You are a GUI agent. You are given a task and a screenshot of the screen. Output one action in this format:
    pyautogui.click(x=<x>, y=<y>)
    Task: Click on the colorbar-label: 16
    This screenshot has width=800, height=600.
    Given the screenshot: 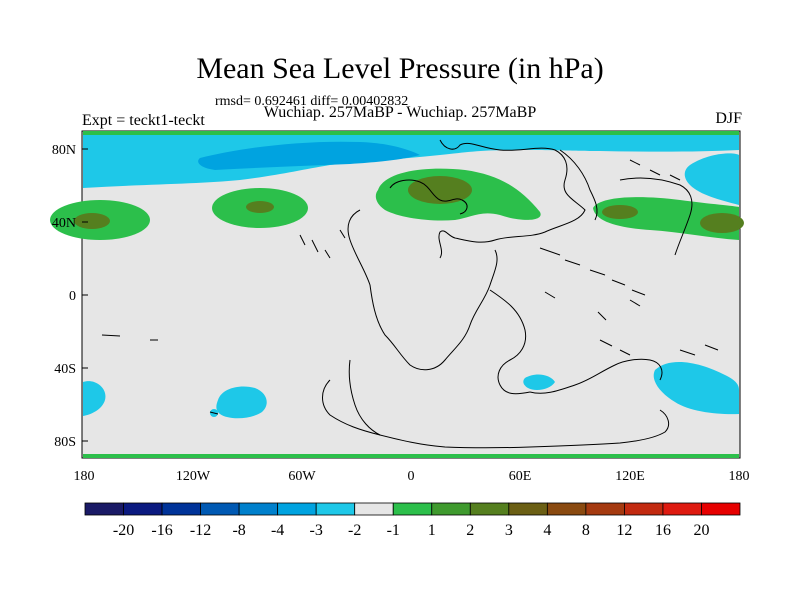 What is the action you would take?
    pyautogui.click(x=663, y=530)
    